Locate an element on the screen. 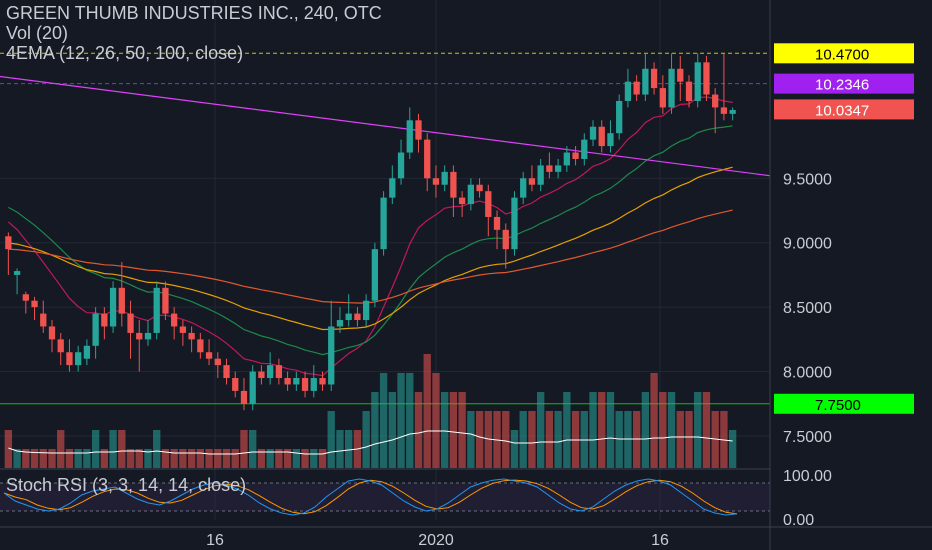  ema-100-line is located at coordinates (370, 256).